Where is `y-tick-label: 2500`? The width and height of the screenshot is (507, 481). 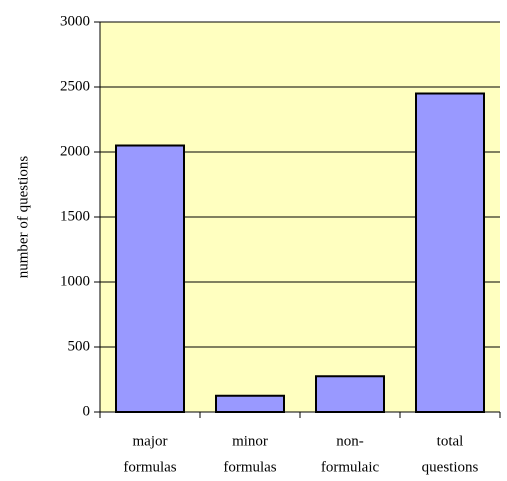
y-tick-label: 2500 is located at coordinates (75, 86).